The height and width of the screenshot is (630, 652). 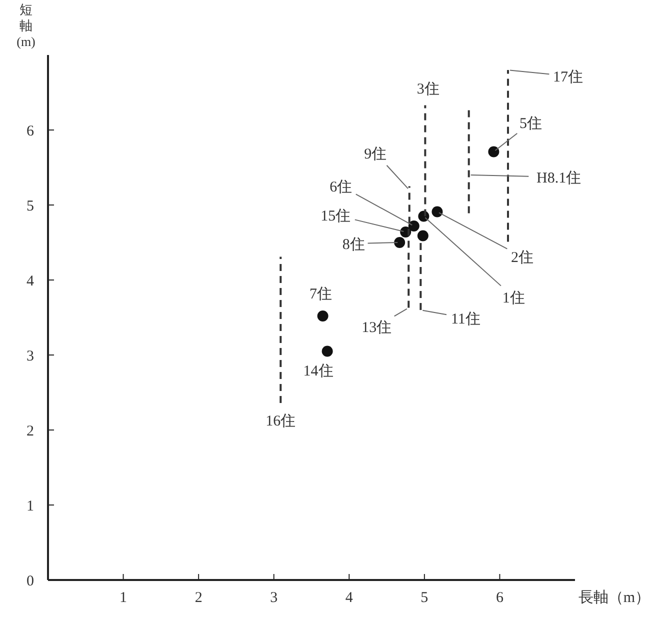 I want to click on annotation: 16住, so click(x=281, y=421).